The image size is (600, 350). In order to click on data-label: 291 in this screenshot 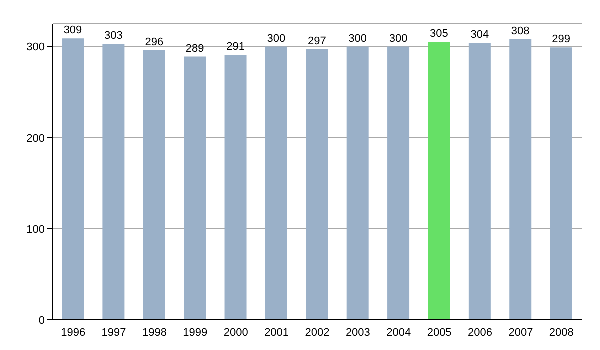, I will do `click(235, 46)`.